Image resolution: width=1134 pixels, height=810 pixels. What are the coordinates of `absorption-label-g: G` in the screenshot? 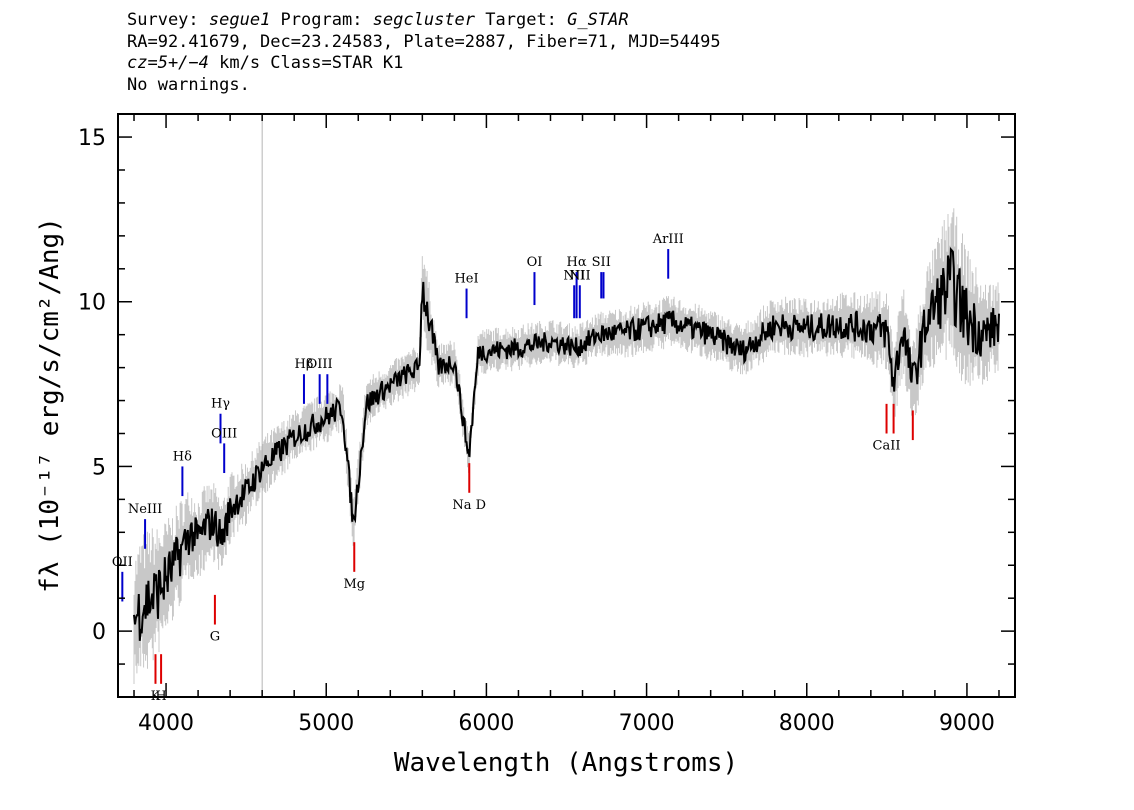 It's located at (215, 637).